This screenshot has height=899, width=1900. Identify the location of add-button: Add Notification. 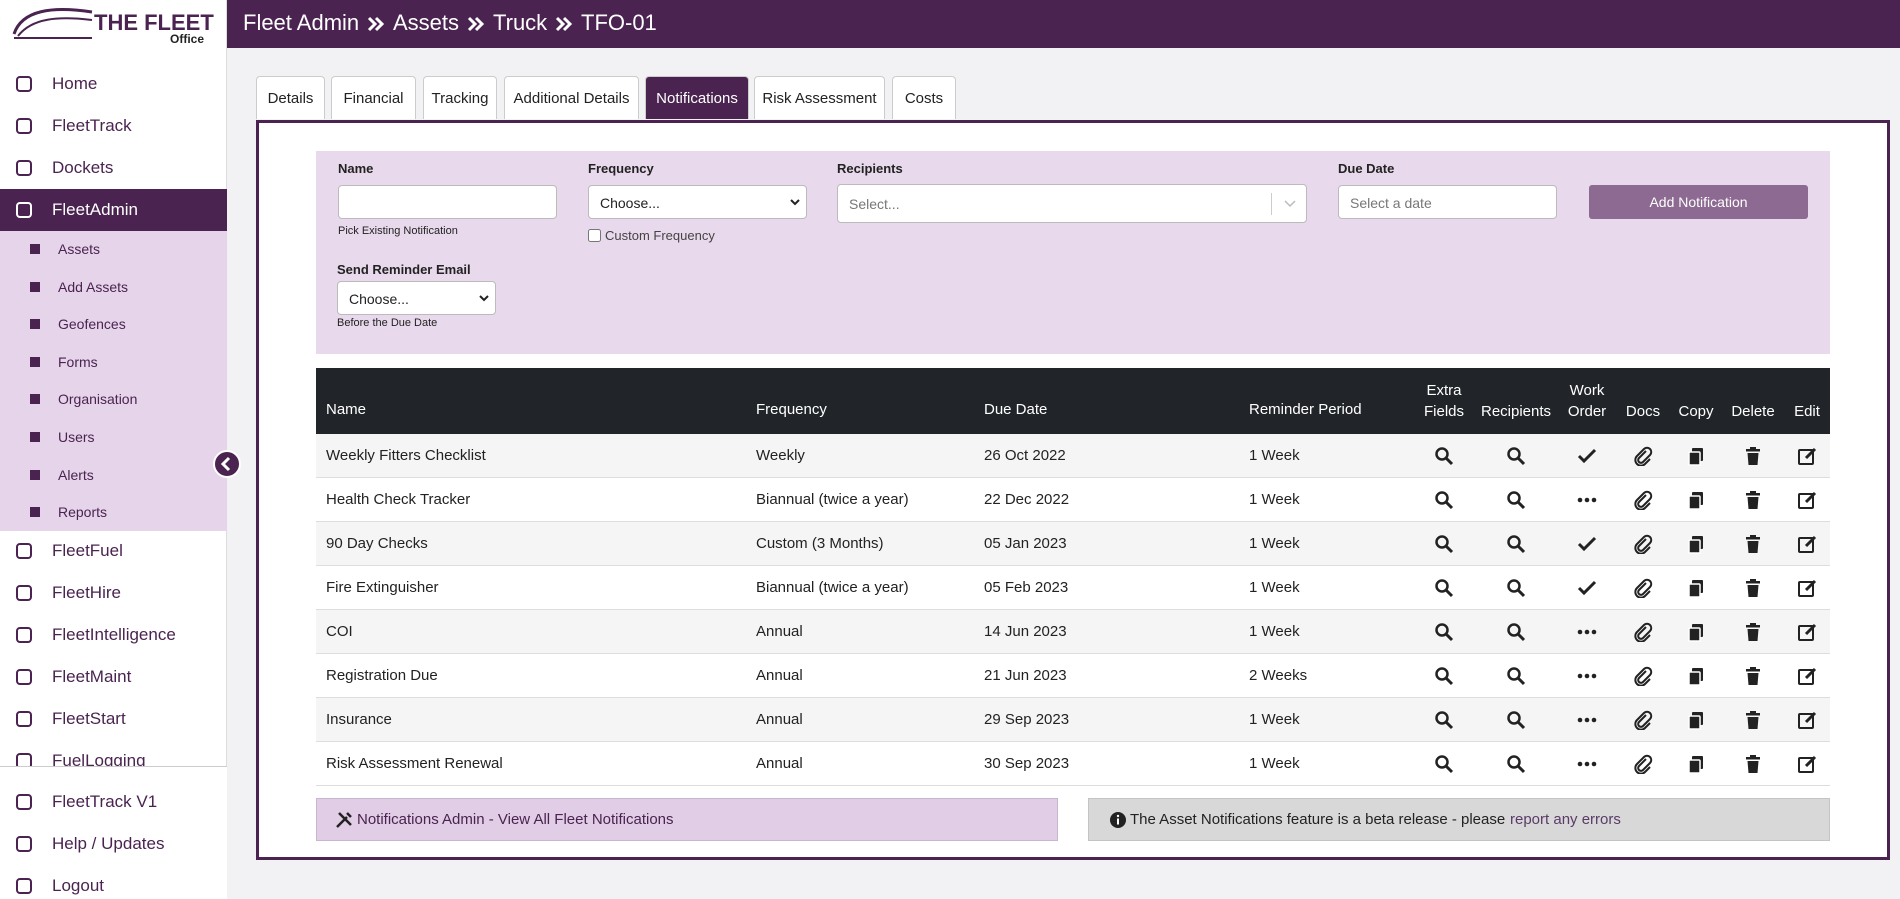
(1698, 202).